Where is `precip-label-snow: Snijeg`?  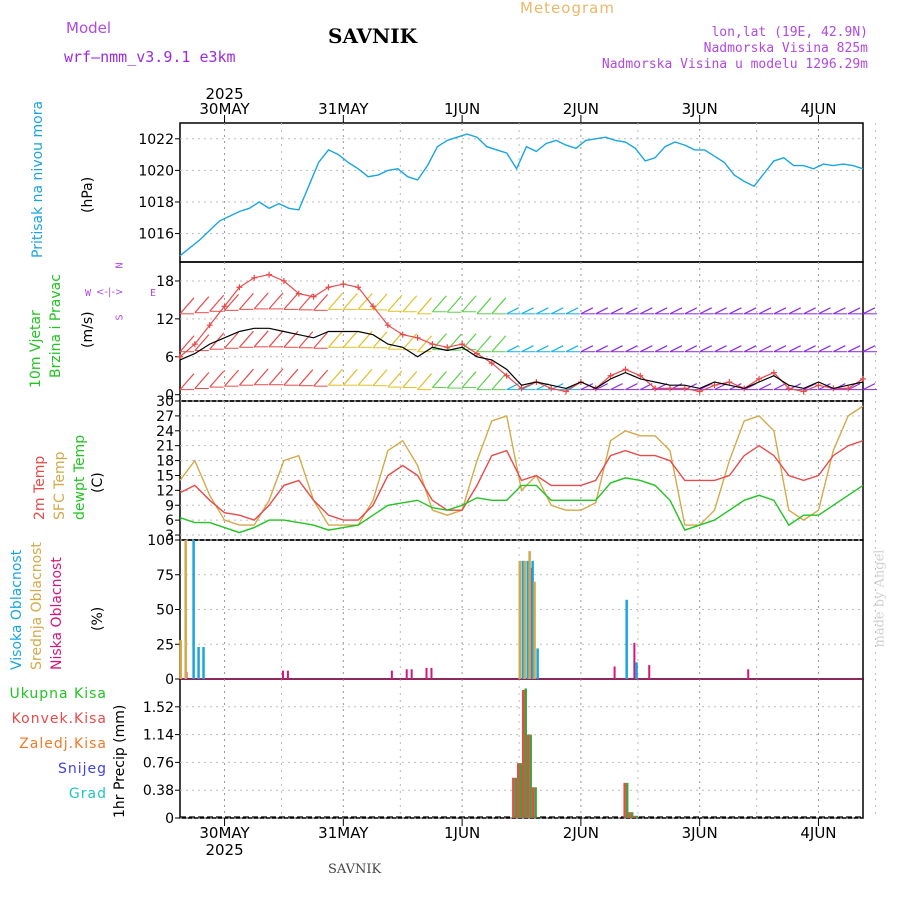
precip-label-snow: Snijeg is located at coordinates (82, 769).